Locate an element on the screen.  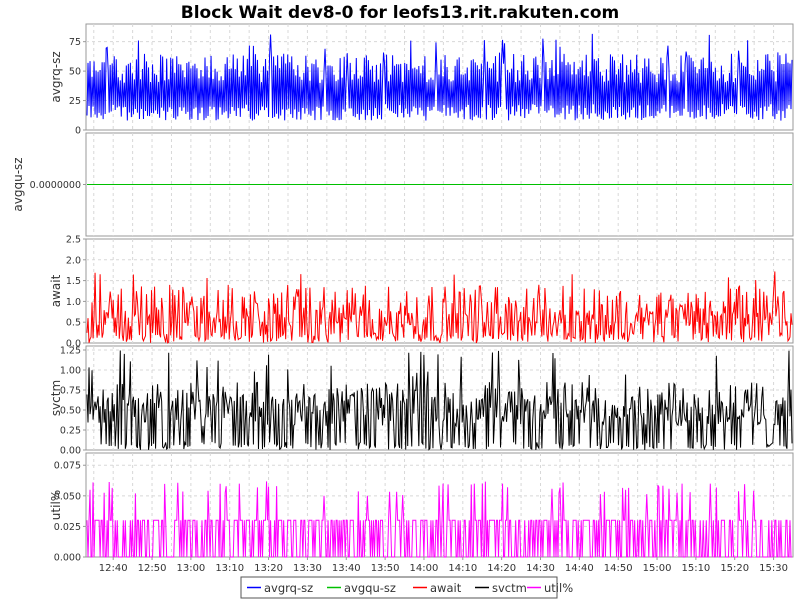
legend-item-await: await is located at coordinates (437, 588).